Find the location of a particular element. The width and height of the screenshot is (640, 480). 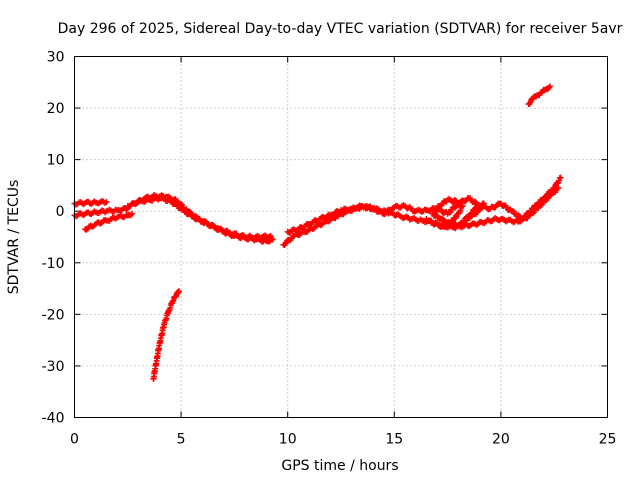

y-tick-label: 10 is located at coordinates (56, 161).